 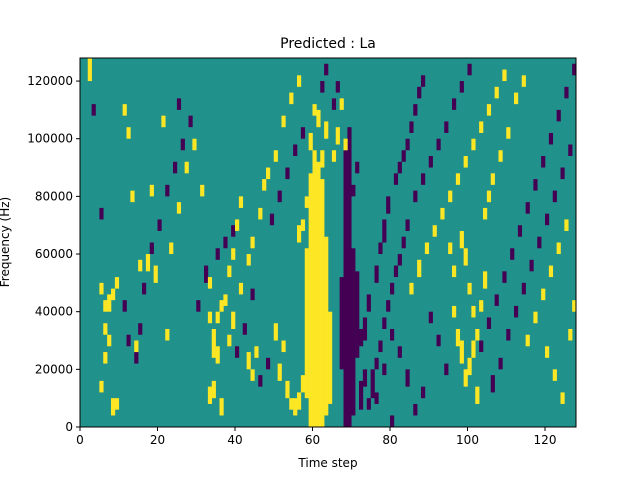 What do you see at coordinates (50, 139) in the screenshot?
I see `y-tick-label: 100000` at bounding box center [50, 139].